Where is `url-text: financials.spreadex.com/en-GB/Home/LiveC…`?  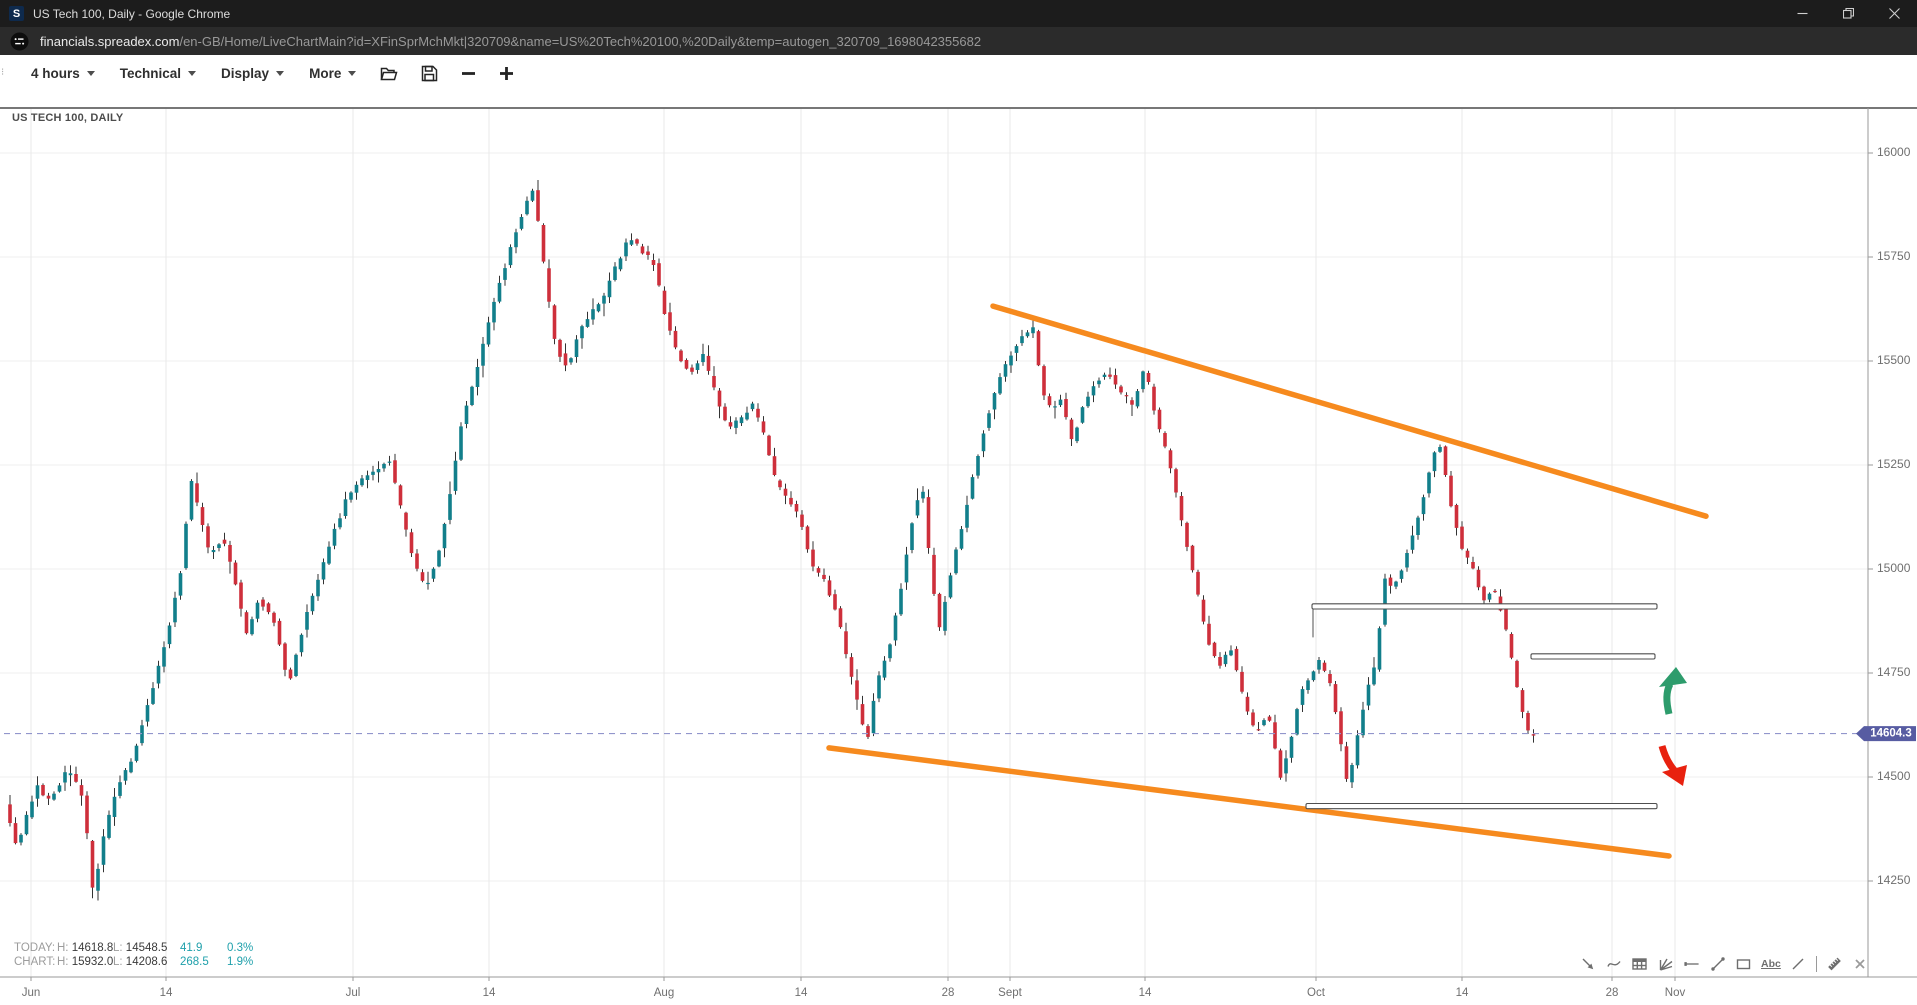
url-text: financials.spreadex.com/en-GB/Home/LiveC… is located at coordinates (510, 41).